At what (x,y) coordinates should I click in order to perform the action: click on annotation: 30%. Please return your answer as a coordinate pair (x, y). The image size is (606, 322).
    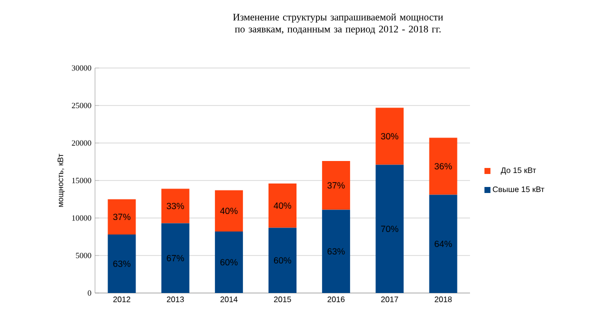
    Looking at the image, I should click on (389, 136).